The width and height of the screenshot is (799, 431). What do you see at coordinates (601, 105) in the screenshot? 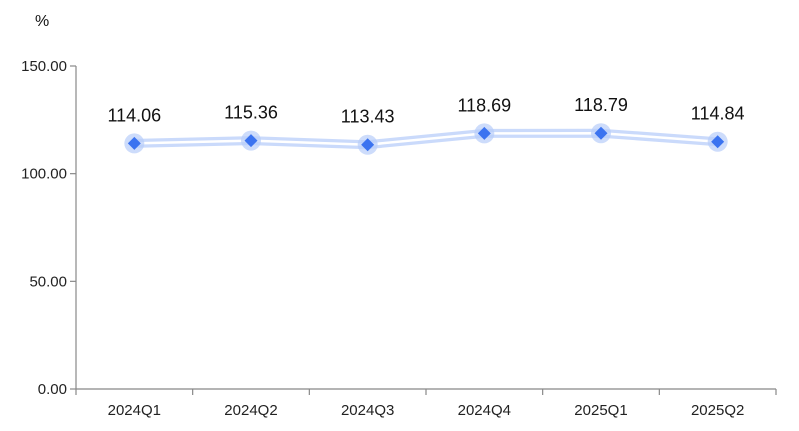
I see `data-value-label: 118.79` at bounding box center [601, 105].